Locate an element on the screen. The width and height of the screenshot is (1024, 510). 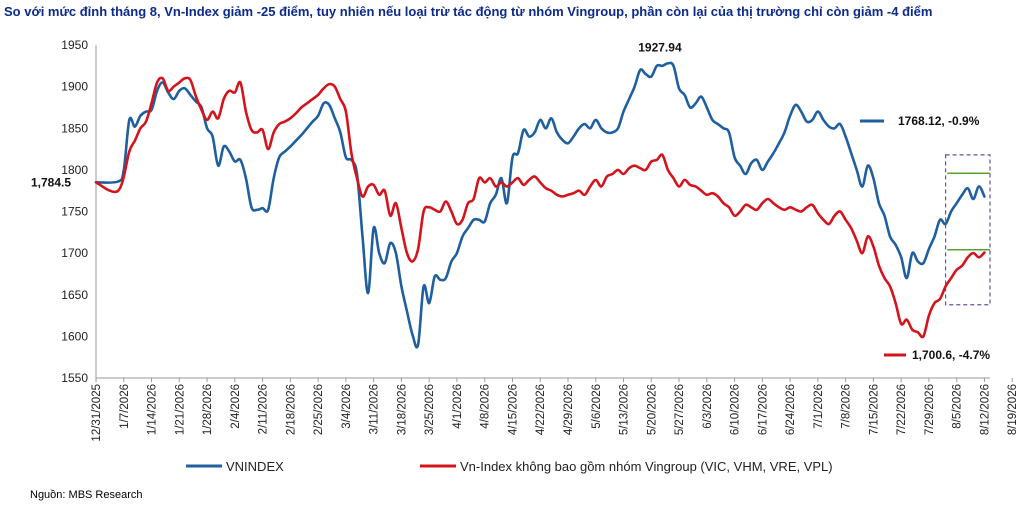
y-tick-label: 1600 is located at coordinates (74, 336).